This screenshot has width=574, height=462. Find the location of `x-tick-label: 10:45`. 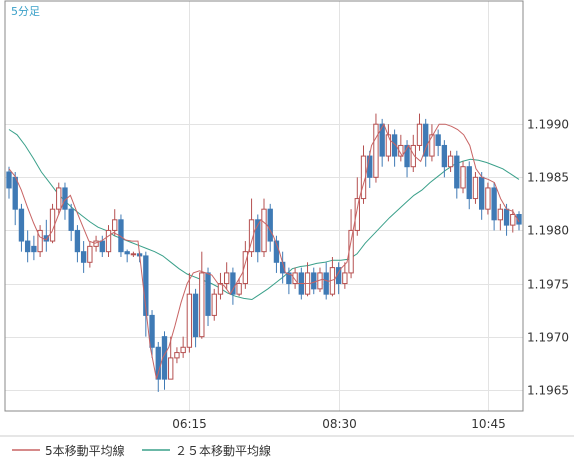

x-tick-label: 10:45 is located at coordinates (488, 424).